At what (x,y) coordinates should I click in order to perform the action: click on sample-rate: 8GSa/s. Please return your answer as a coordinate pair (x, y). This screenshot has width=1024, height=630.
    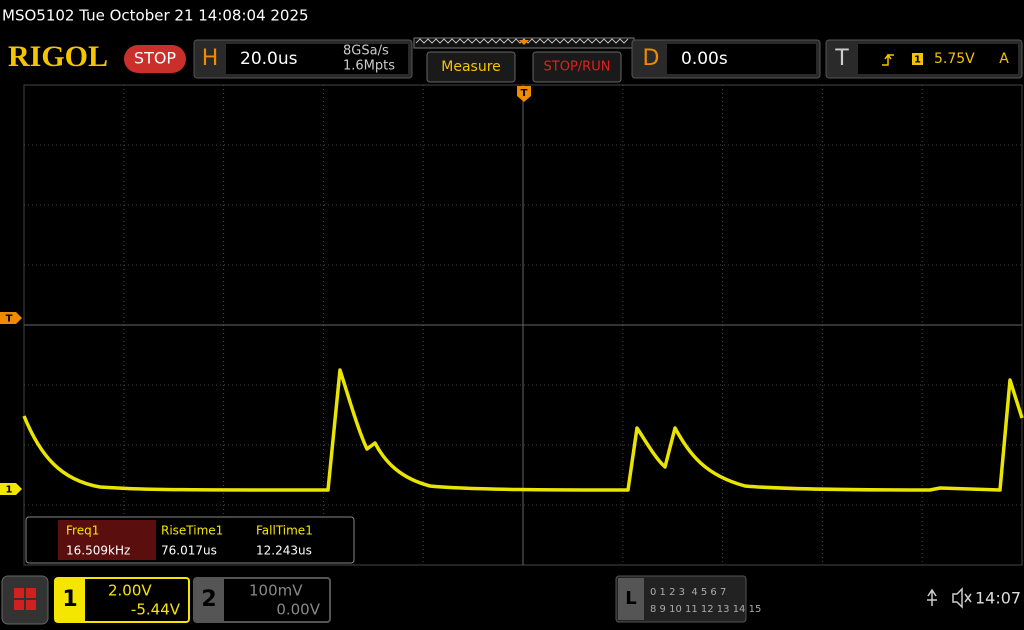
    Looking at the image, I should click on (366, 51).